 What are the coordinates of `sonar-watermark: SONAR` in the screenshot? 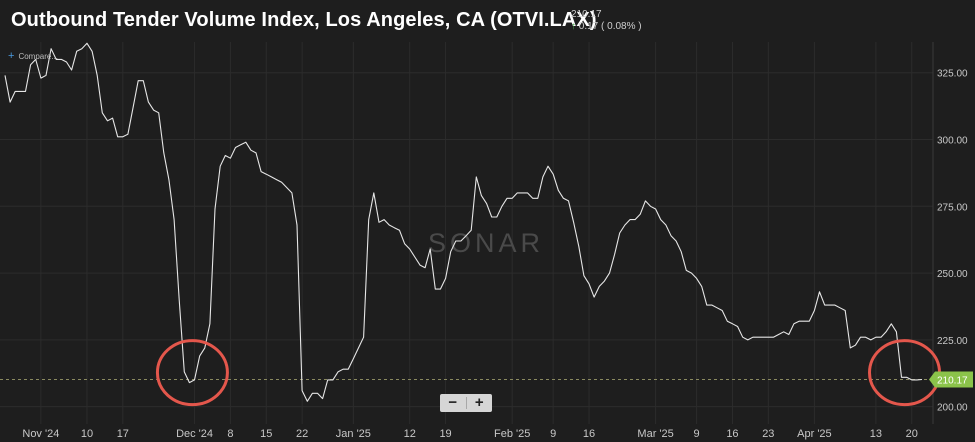 It's located at (486, 243).